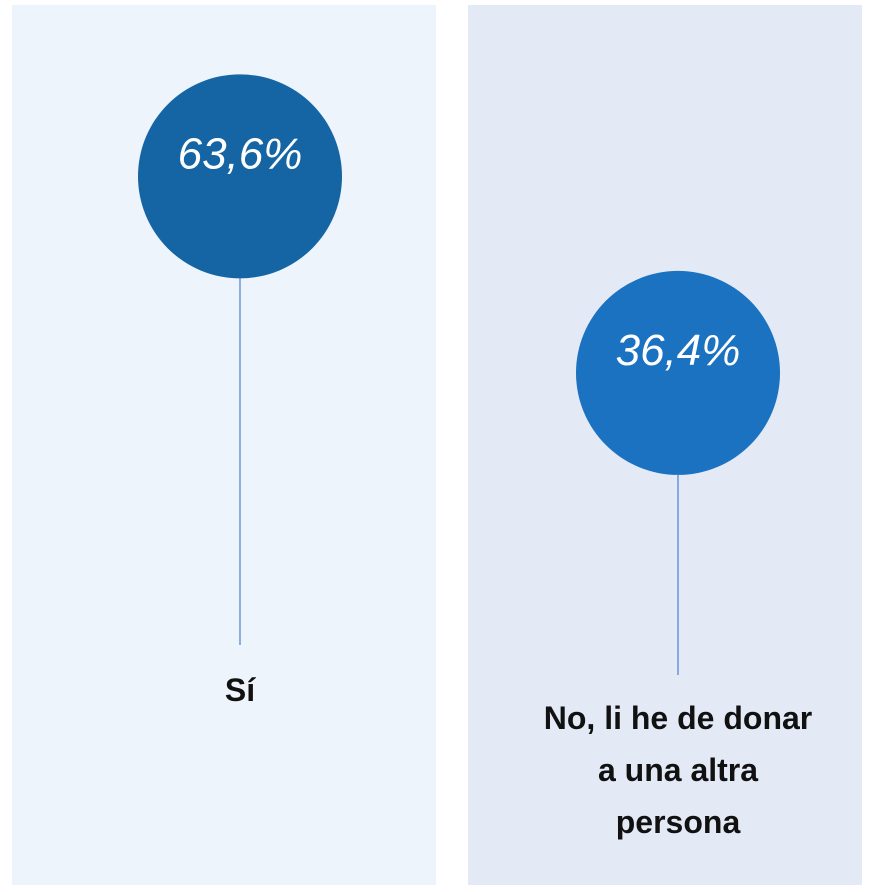 This screenshot has height=892, width=873. I want to click on category-label: Sí, so click(240, 690).